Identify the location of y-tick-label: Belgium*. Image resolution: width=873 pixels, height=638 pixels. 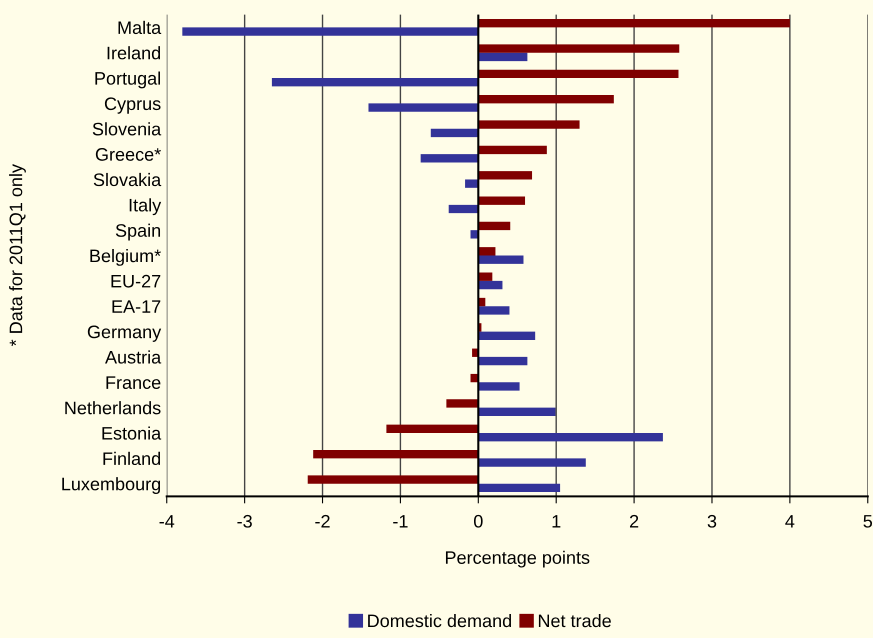
(125, 257).